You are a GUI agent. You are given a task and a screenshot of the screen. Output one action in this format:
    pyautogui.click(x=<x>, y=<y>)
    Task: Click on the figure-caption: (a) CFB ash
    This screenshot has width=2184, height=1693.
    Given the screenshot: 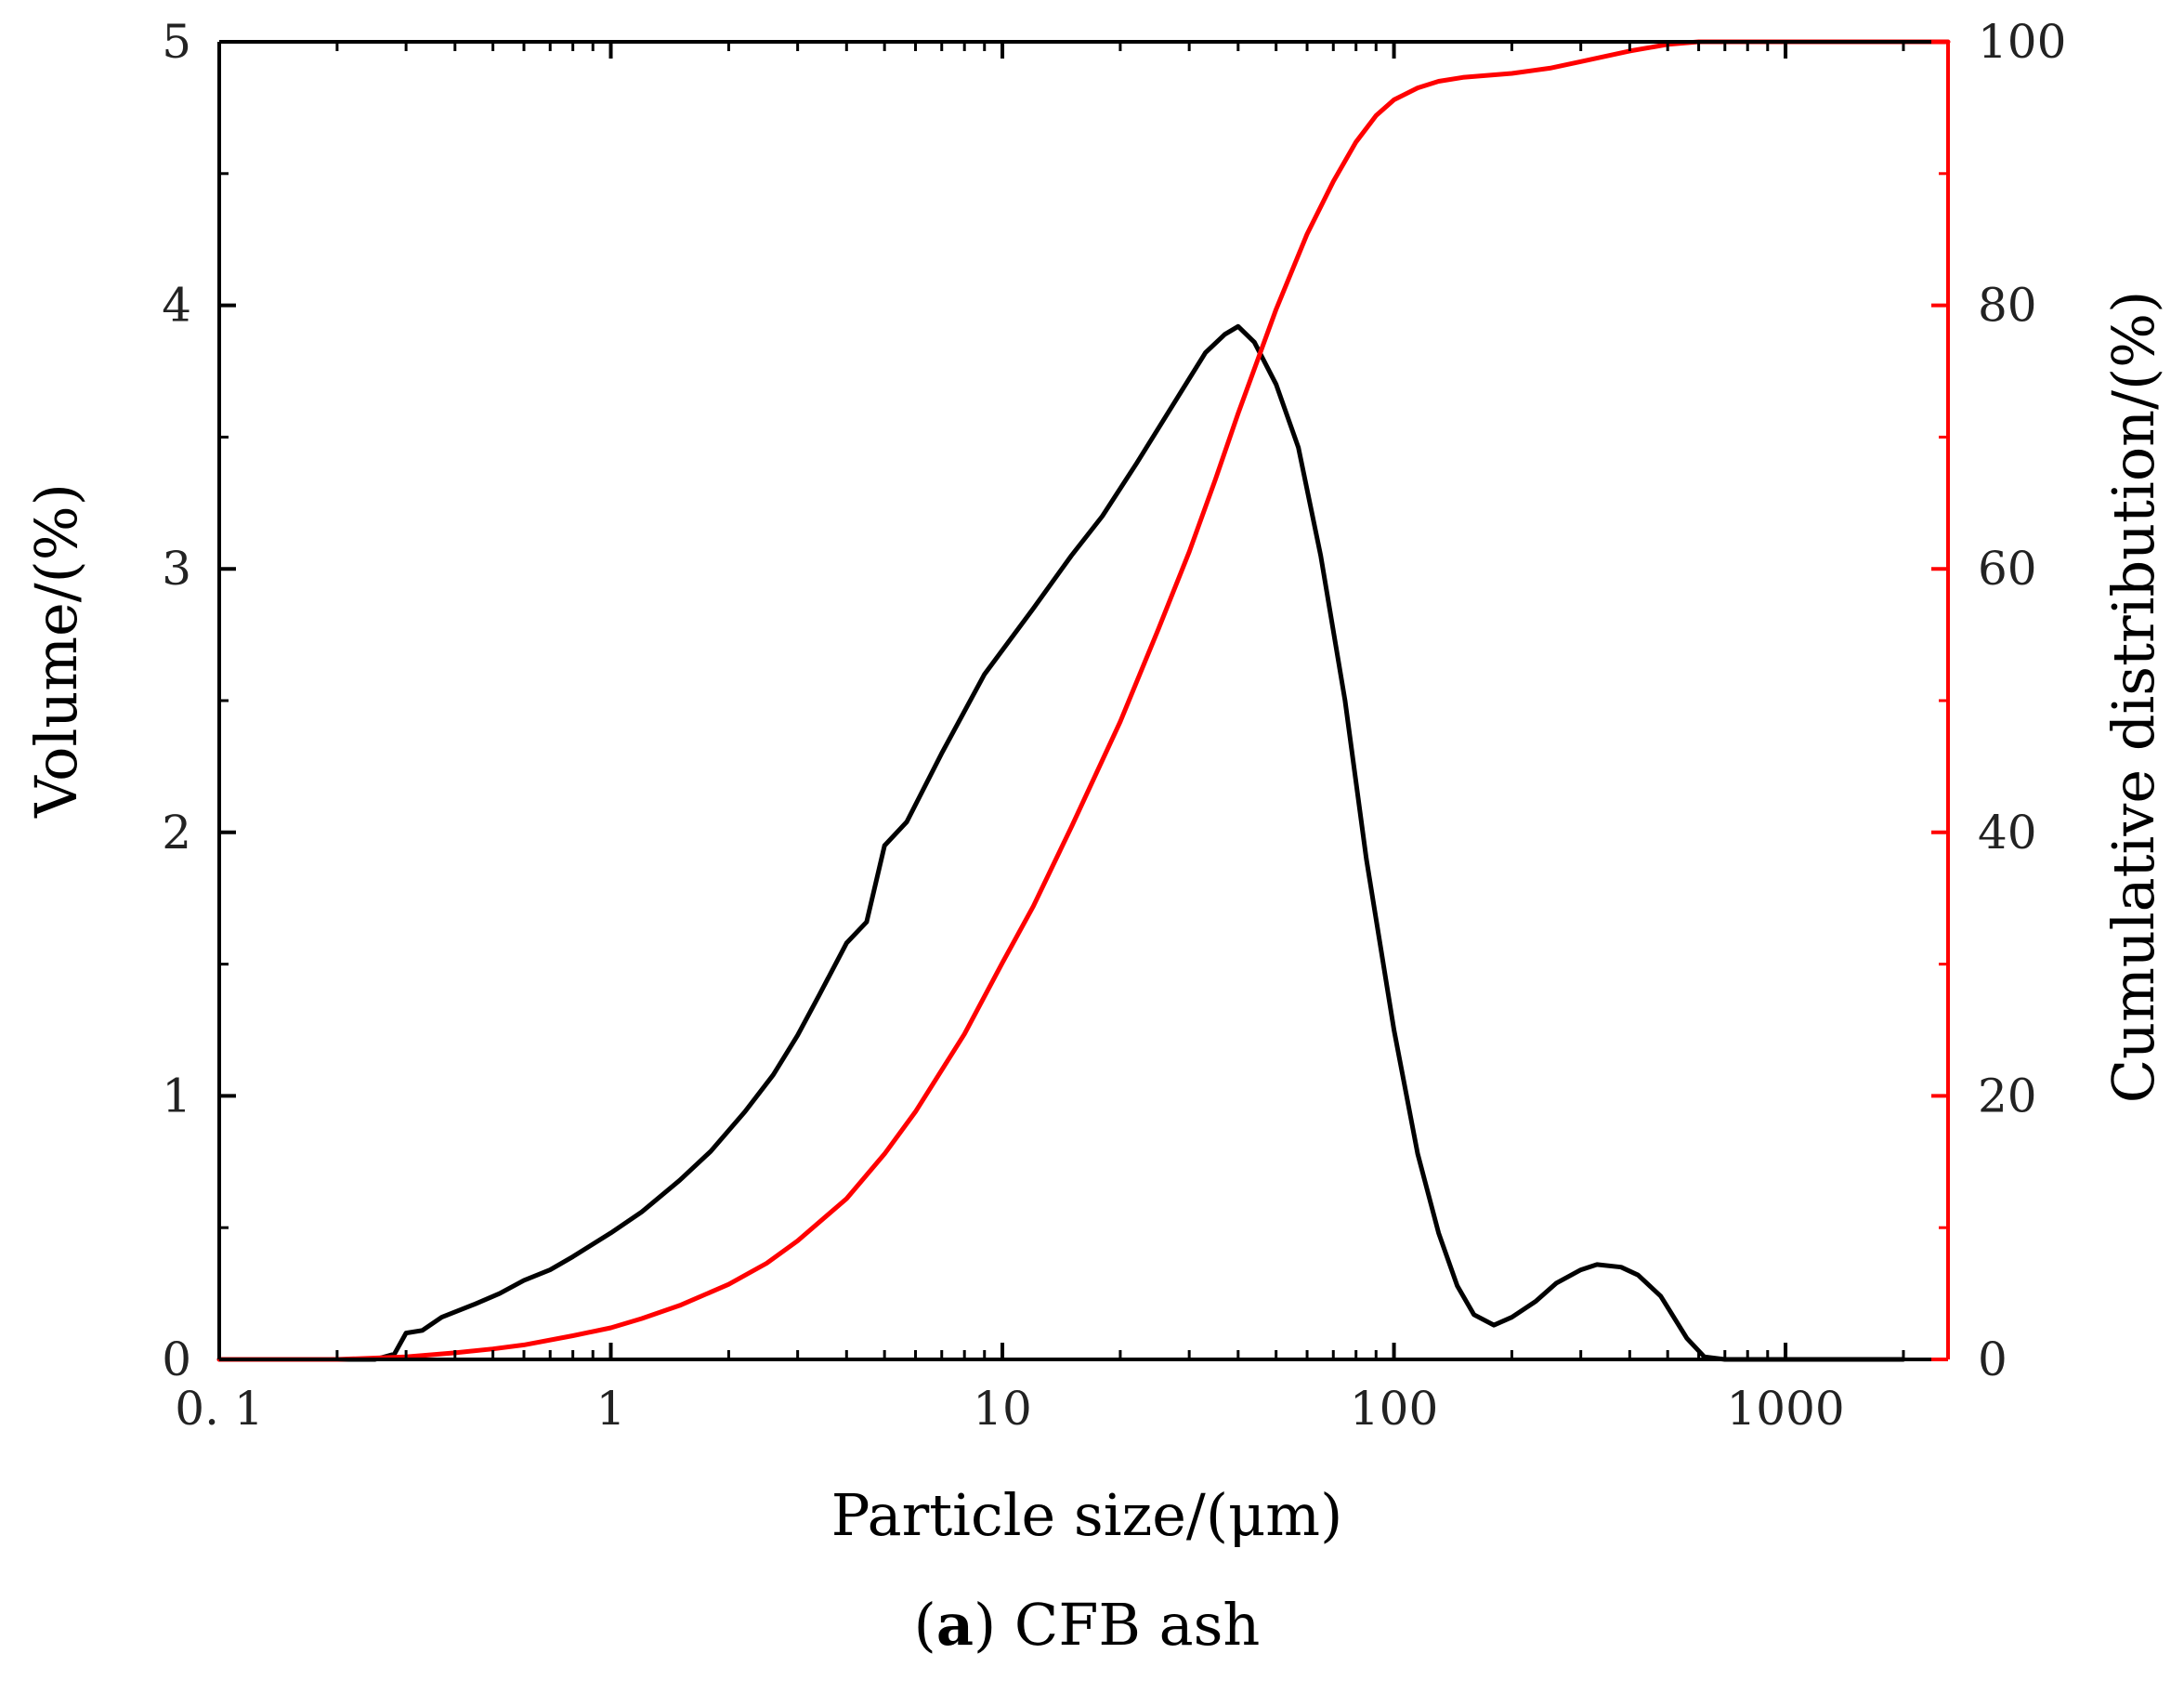 What is the action you would take?
    pyautogui.click(x=1087, y=1625)
    